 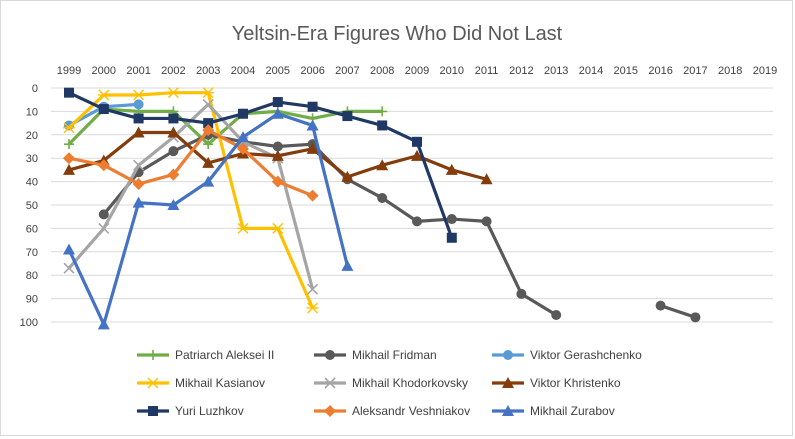 I want to click on x-tick-label: 2007, so click(x=347, y=71).